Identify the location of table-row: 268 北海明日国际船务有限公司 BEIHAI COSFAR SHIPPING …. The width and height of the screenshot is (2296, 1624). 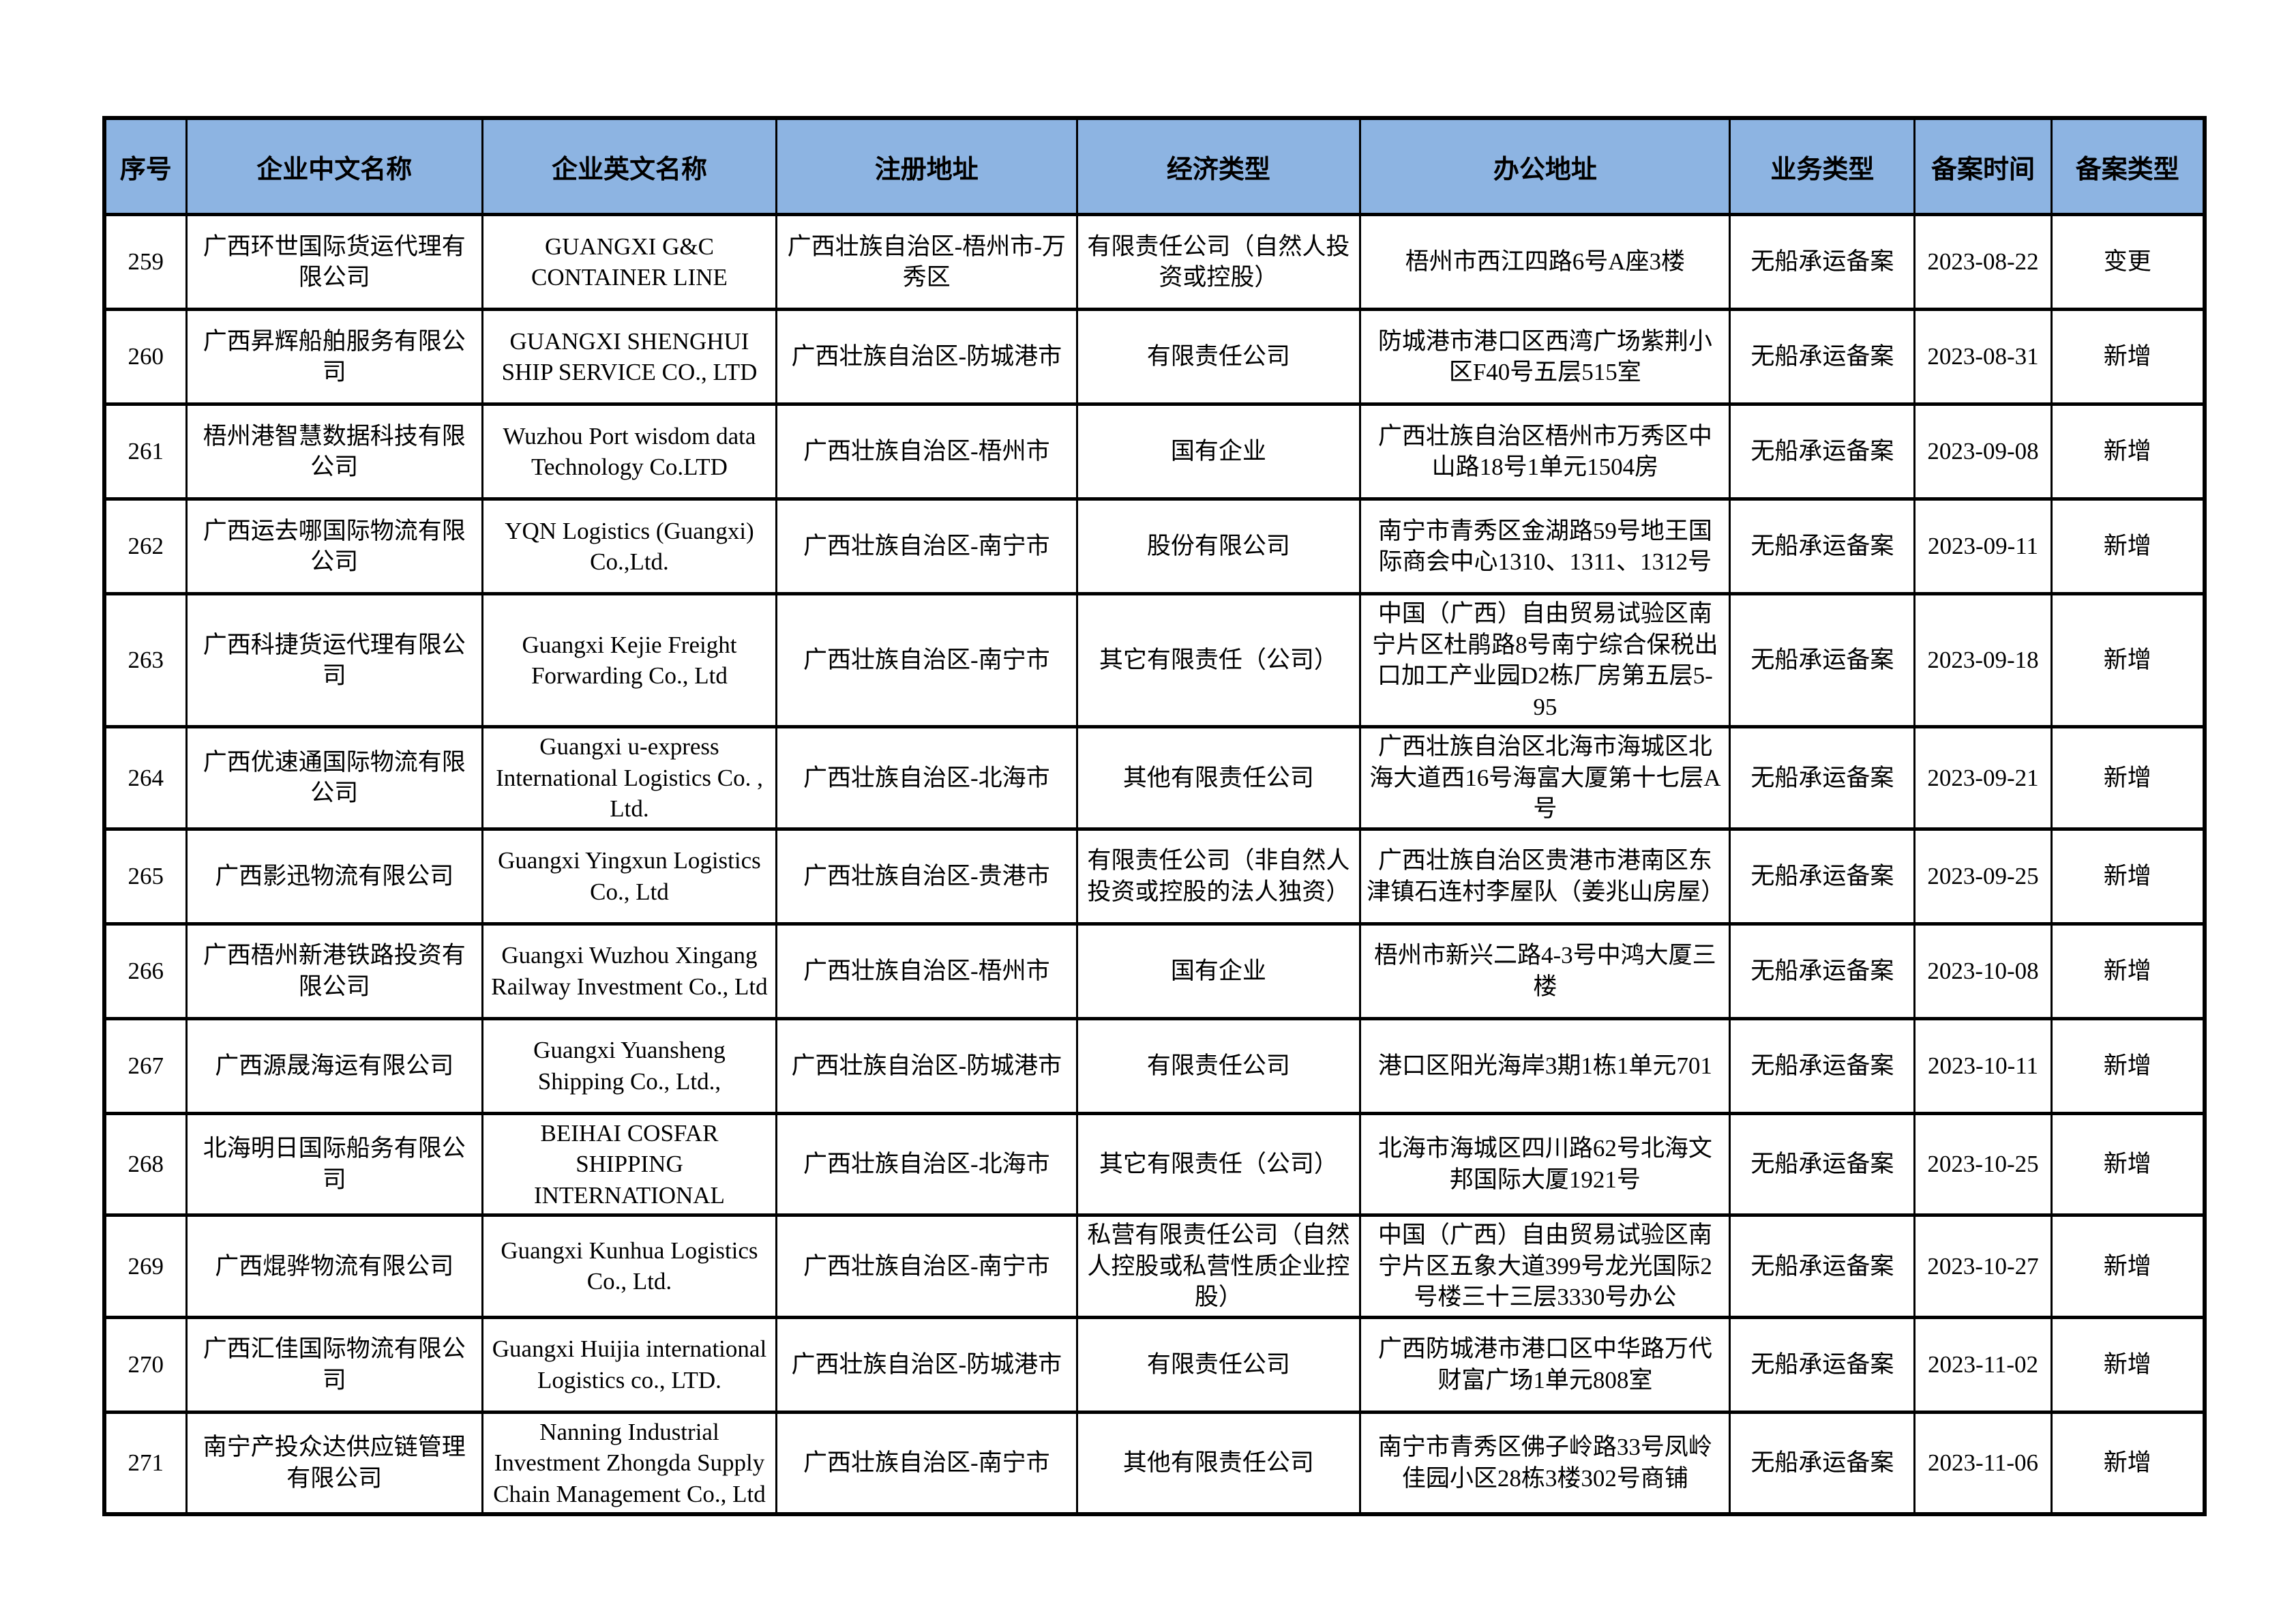
(1154, 1164).